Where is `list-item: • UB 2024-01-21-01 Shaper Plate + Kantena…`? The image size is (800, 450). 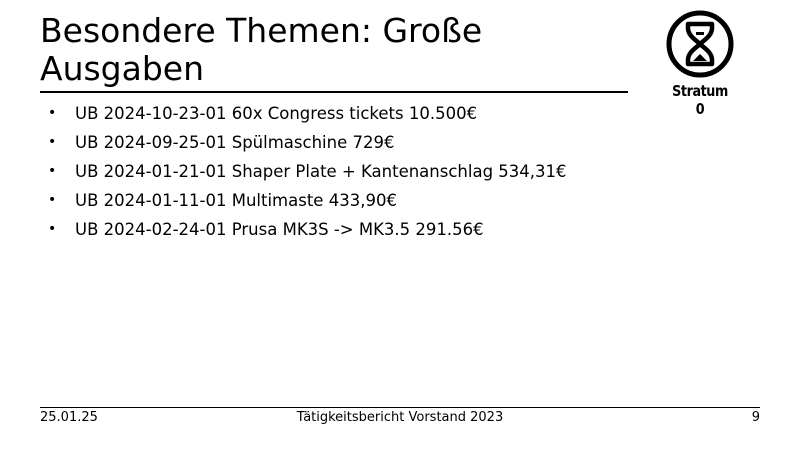 list-item: • UB 2024-01-21-01 Shaper Plate + Kantena… is located at coordinates (303, 173).